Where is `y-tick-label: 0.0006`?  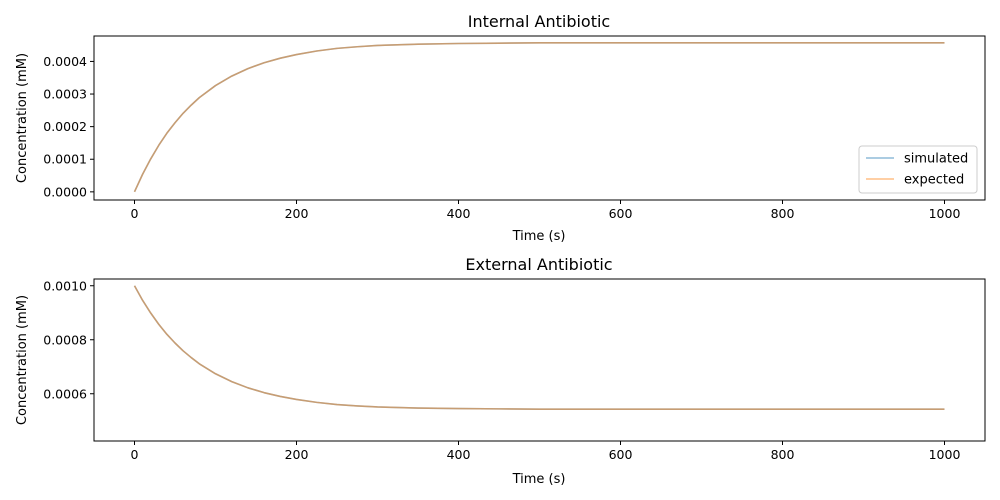 y-tick-label: 0.0006 is located at coordinates (65, 393).